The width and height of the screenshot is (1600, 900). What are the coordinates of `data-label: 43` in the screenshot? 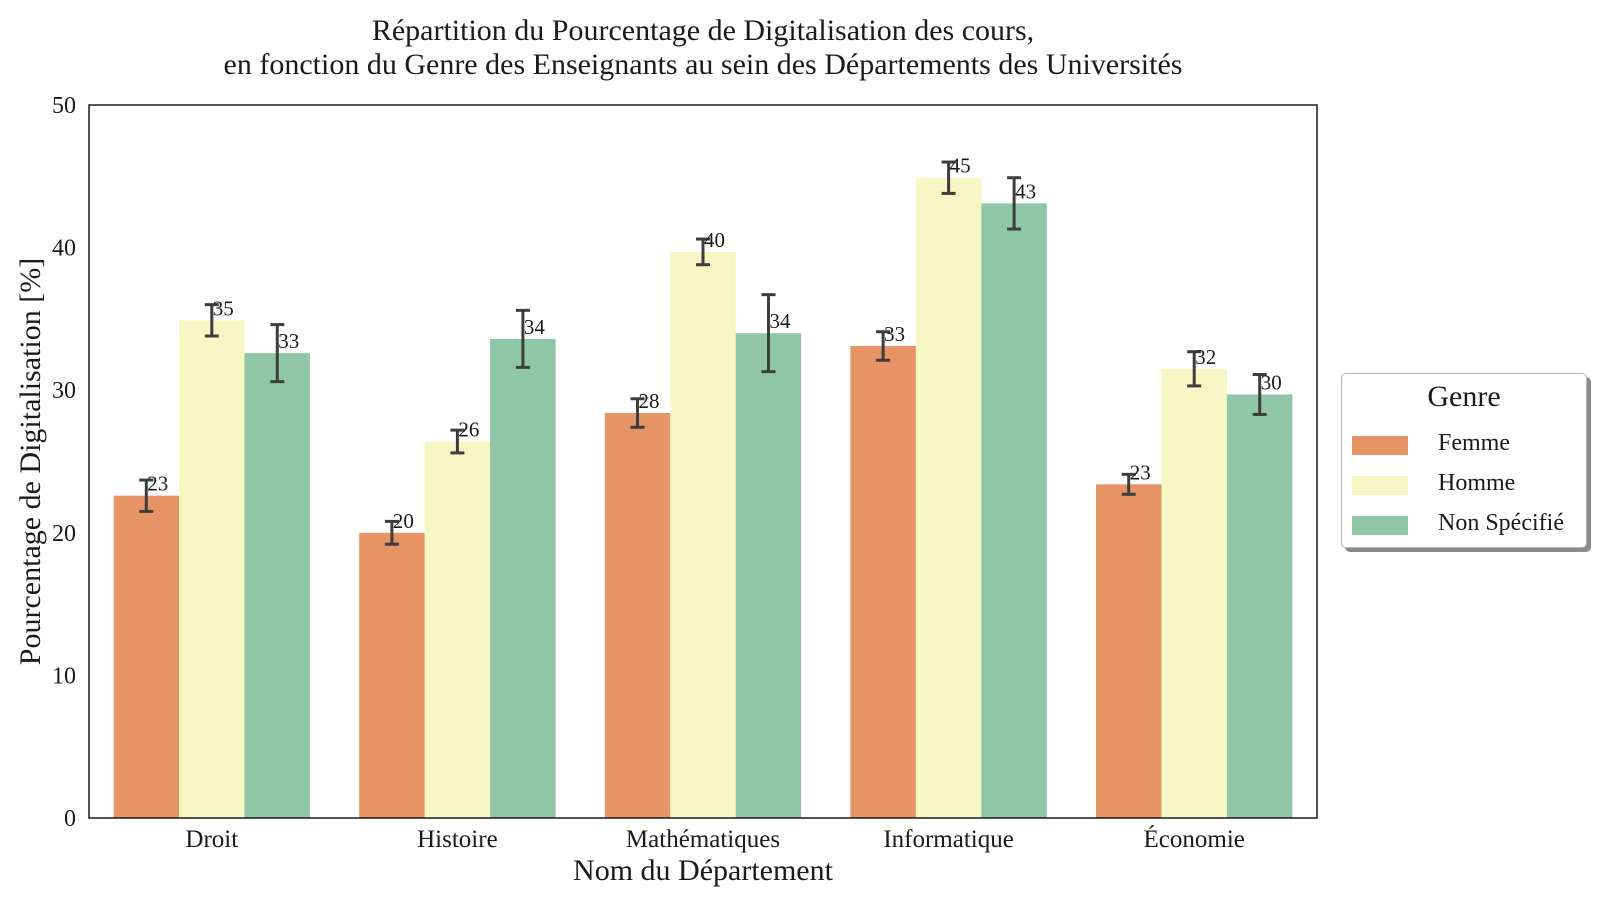 It's located at (1025, 191).